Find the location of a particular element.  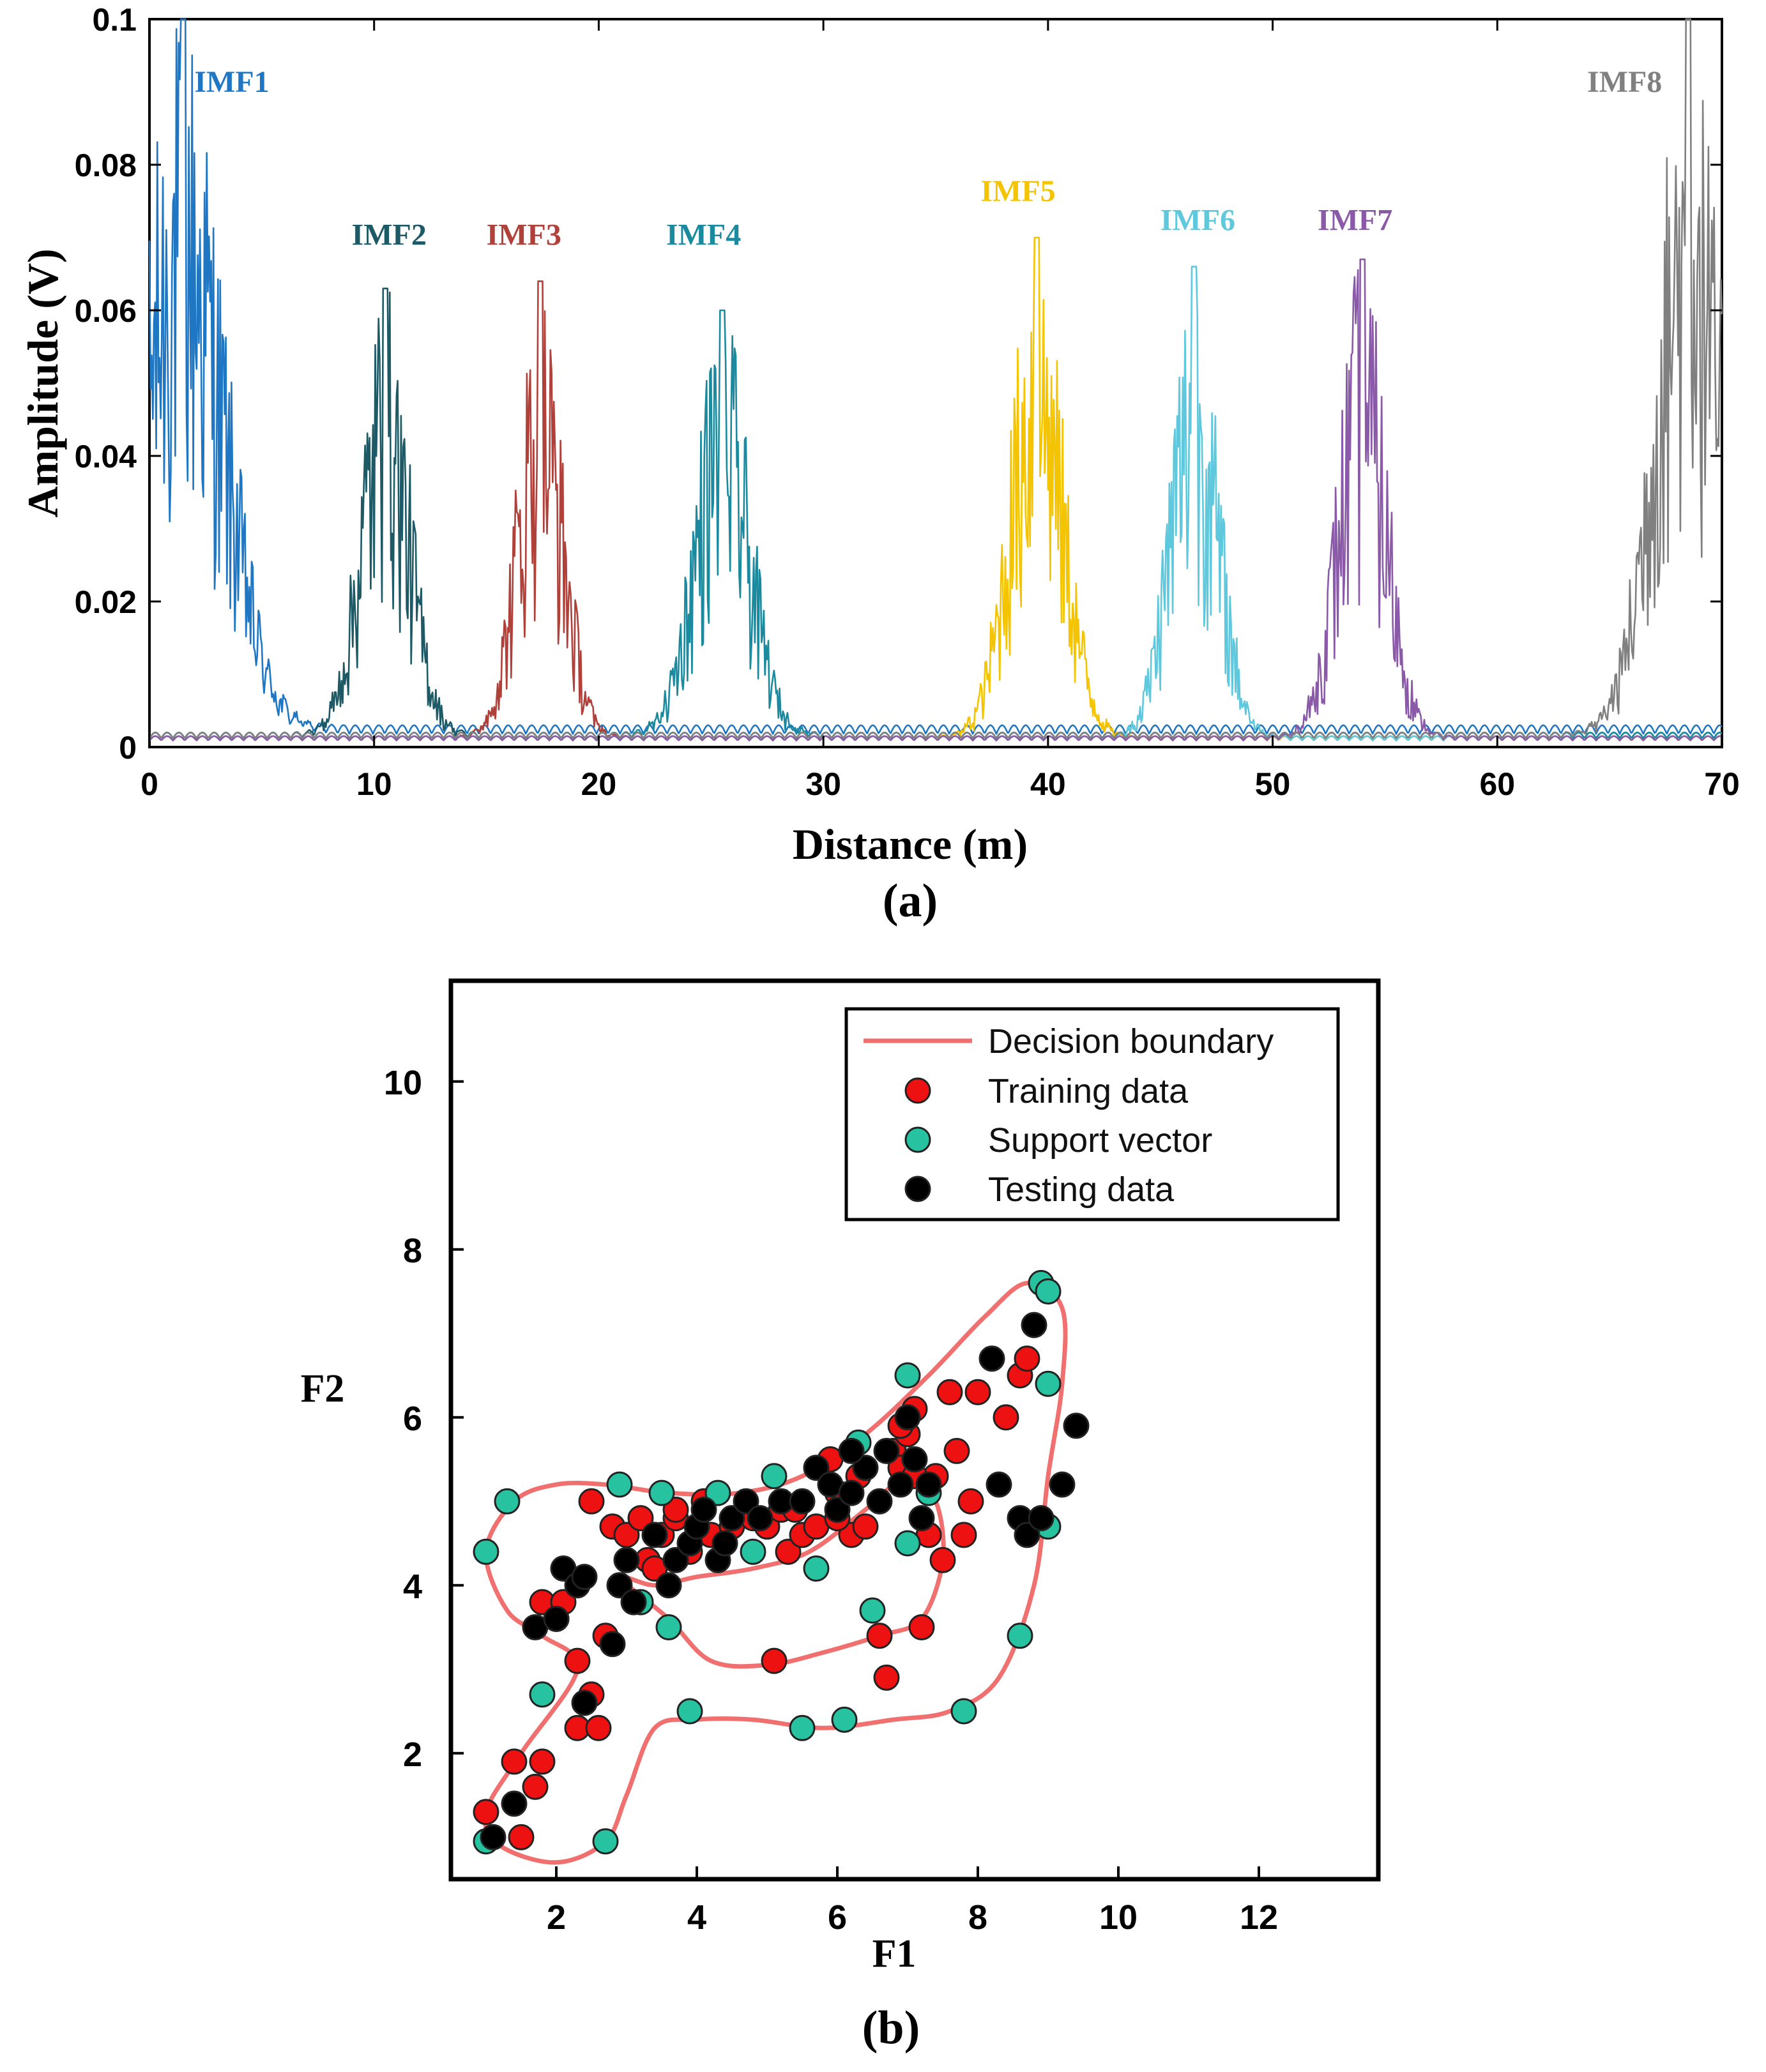

imf-label-imf6: IMF6 is located at coordinates (1198, 221).